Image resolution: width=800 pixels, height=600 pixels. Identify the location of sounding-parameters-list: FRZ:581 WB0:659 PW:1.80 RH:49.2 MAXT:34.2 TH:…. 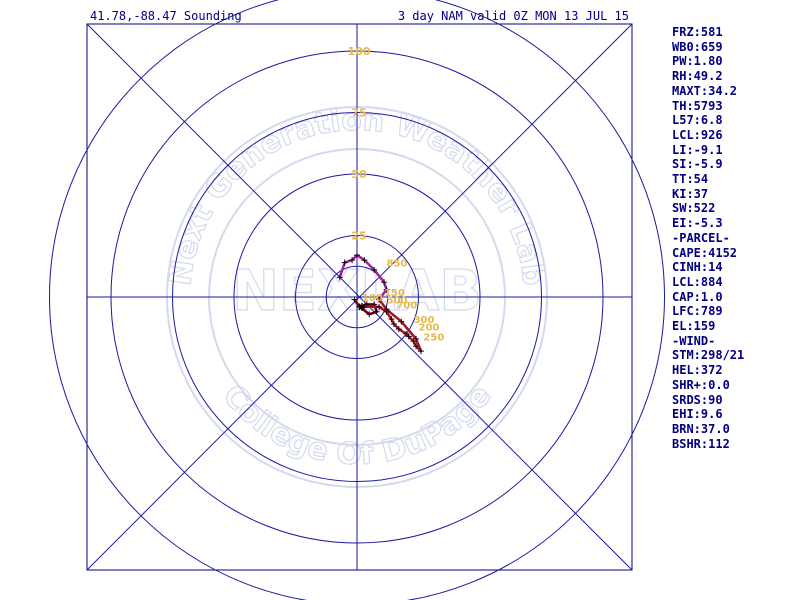
(708, 238).